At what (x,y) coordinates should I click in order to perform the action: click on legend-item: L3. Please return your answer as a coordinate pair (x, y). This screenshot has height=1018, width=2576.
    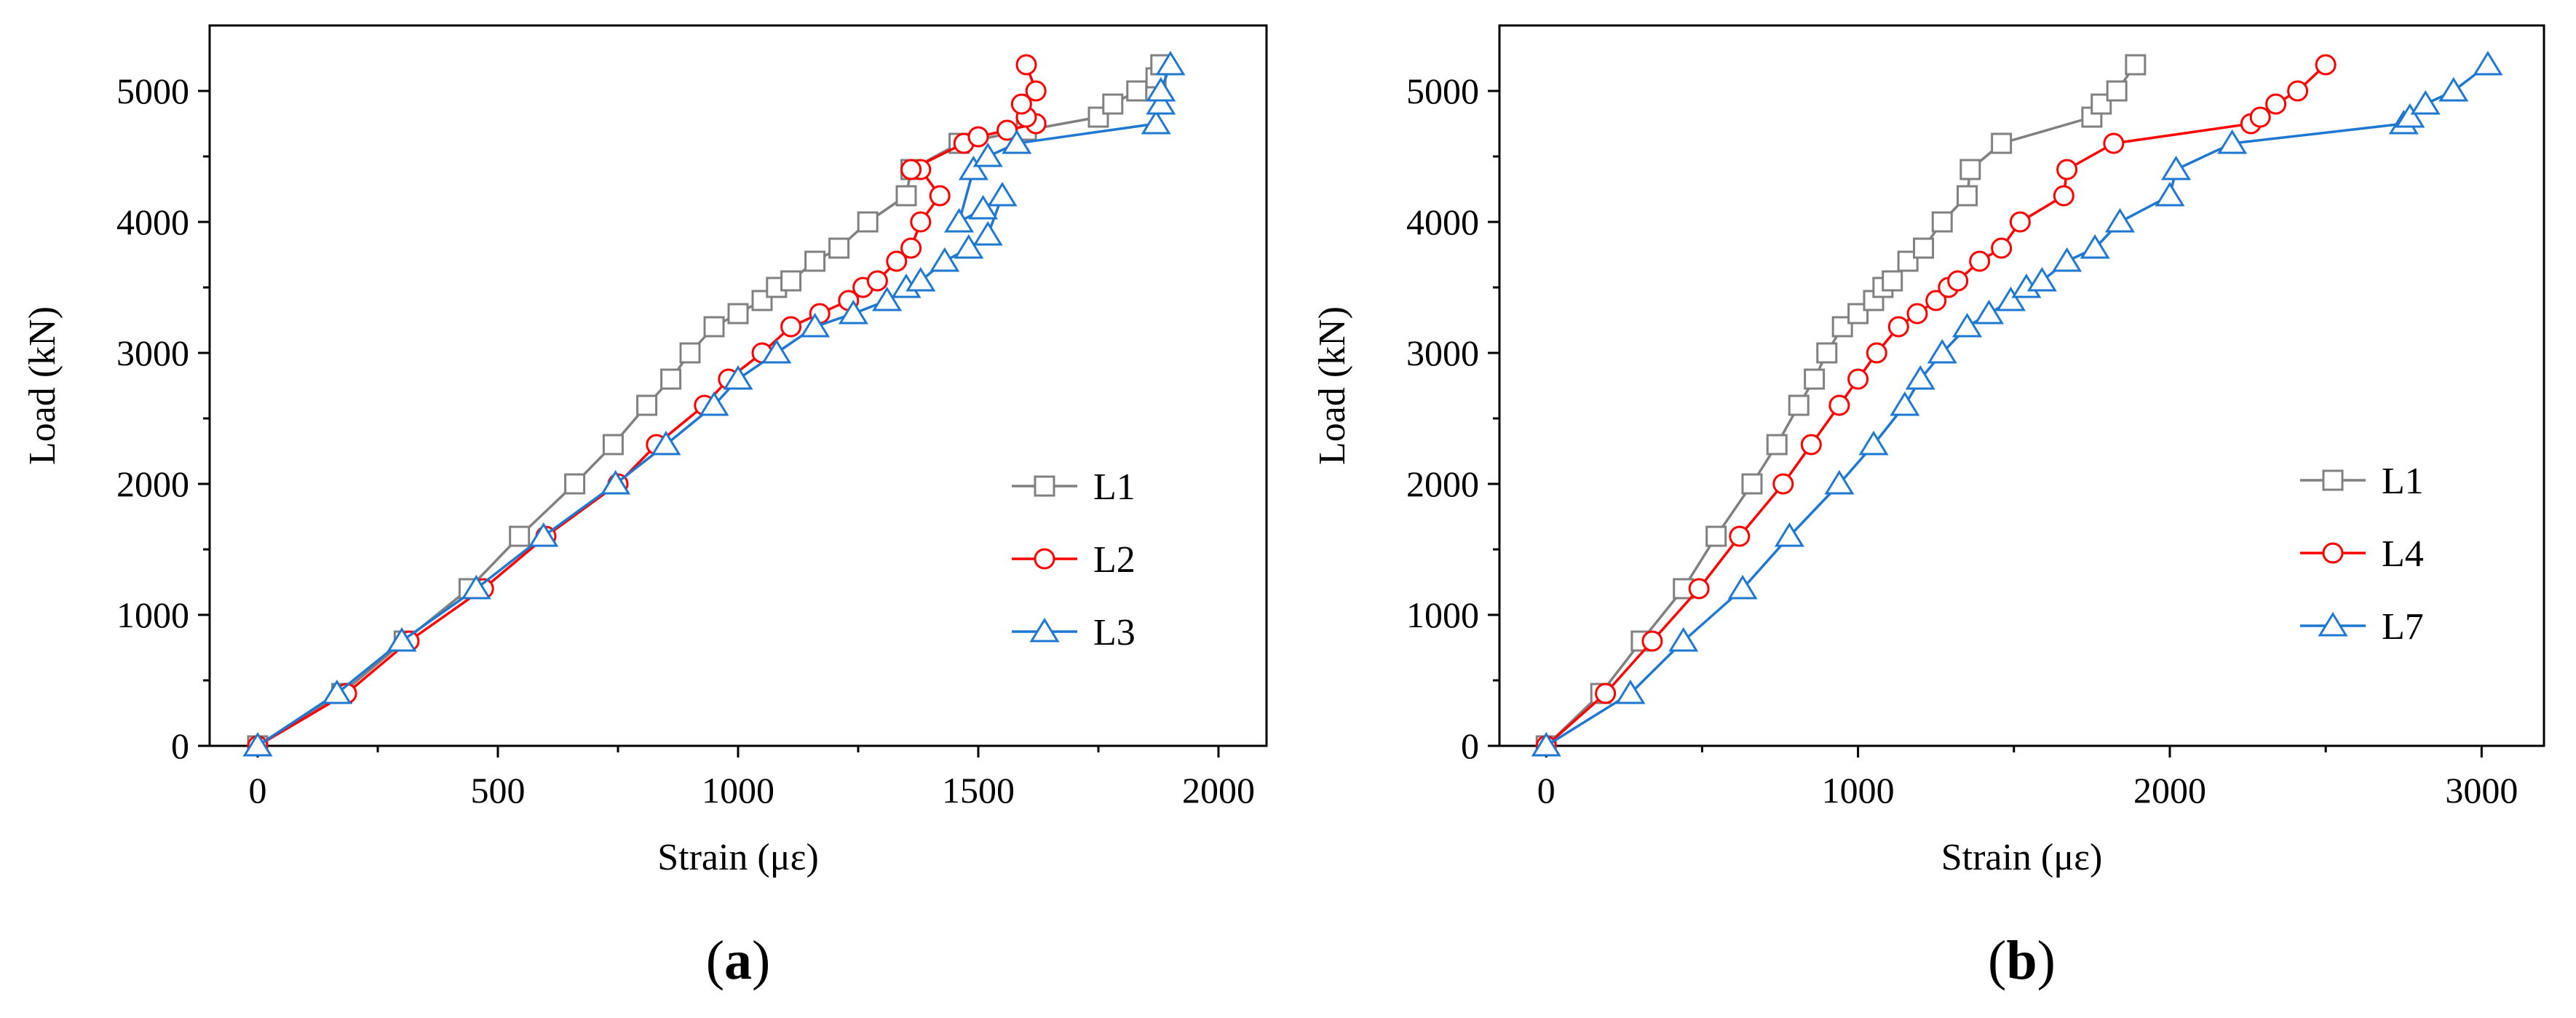
    Looking at the image, I should click on (1074, 632).